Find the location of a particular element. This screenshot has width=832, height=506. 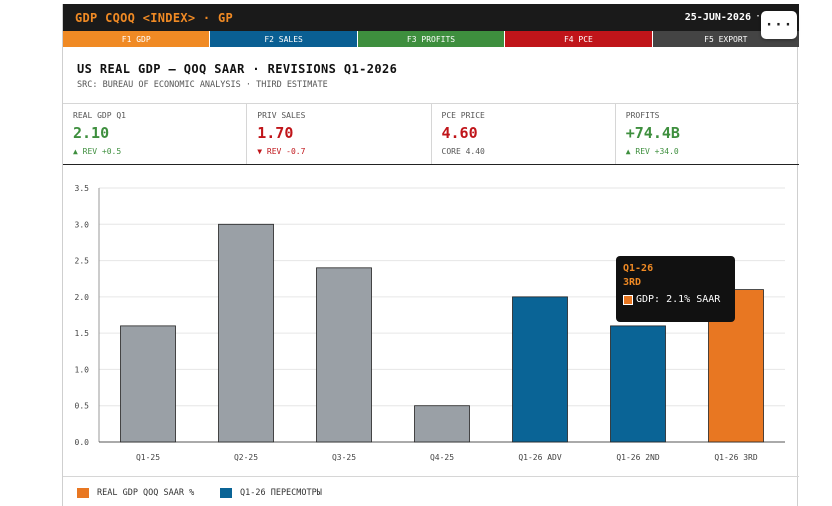

legend-item-gdp: REAL GDP QOQ SAAR % is located at coordinates (135, 493).